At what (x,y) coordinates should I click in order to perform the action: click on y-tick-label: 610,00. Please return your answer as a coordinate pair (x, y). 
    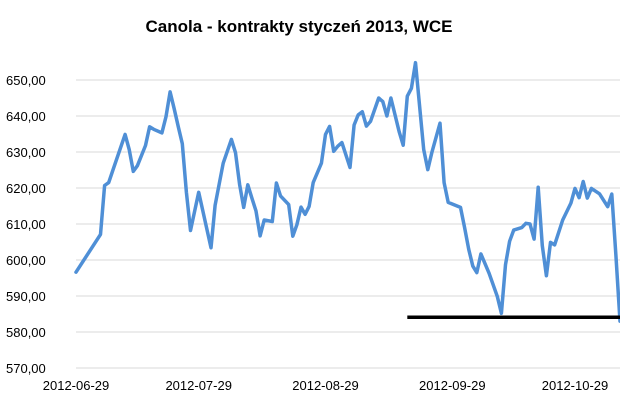
    Looking at the image, I should click on (26, 224).